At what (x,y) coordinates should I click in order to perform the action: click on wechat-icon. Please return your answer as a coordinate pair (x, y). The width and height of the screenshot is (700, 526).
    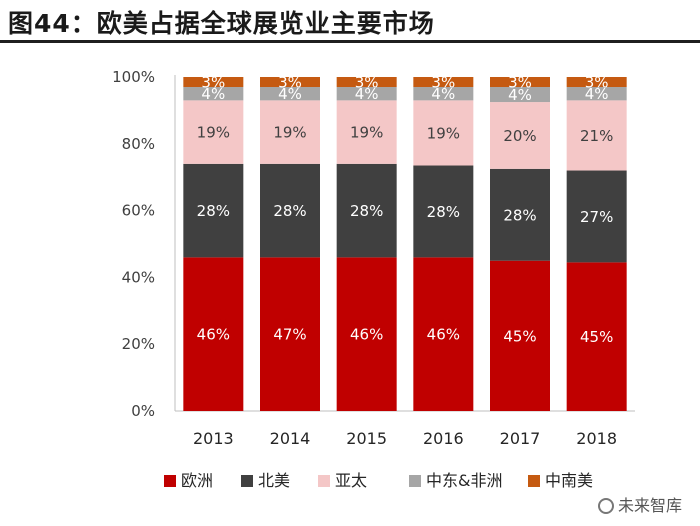
    Looking at the image, I should click on (605, 506).